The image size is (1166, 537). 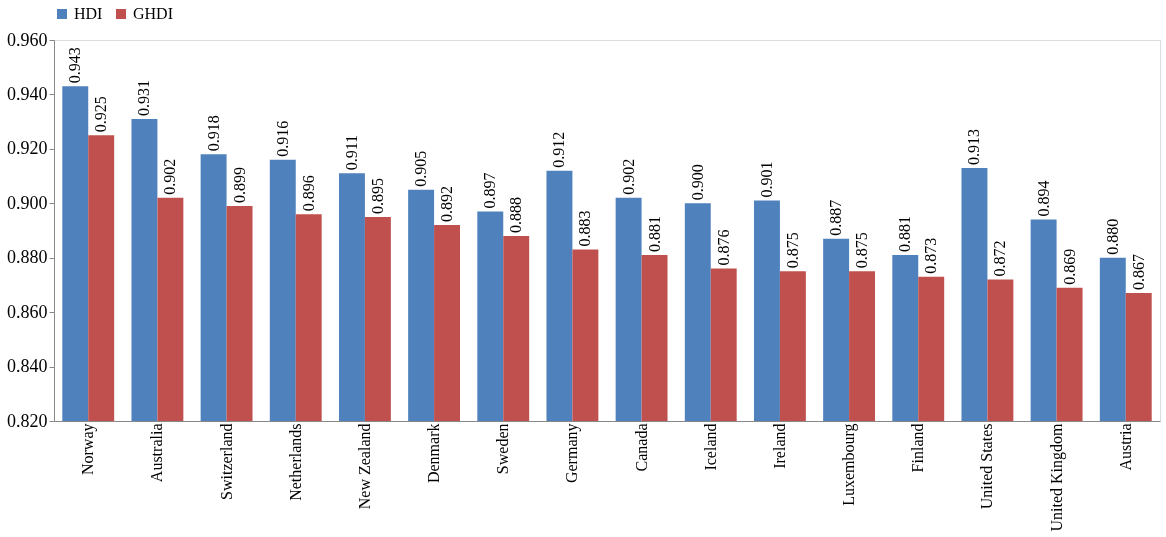 What do you see at coordinates (1138, 272) in the screenshot?
I see `data-label: 0.867` at bounding box center [1138, 272].